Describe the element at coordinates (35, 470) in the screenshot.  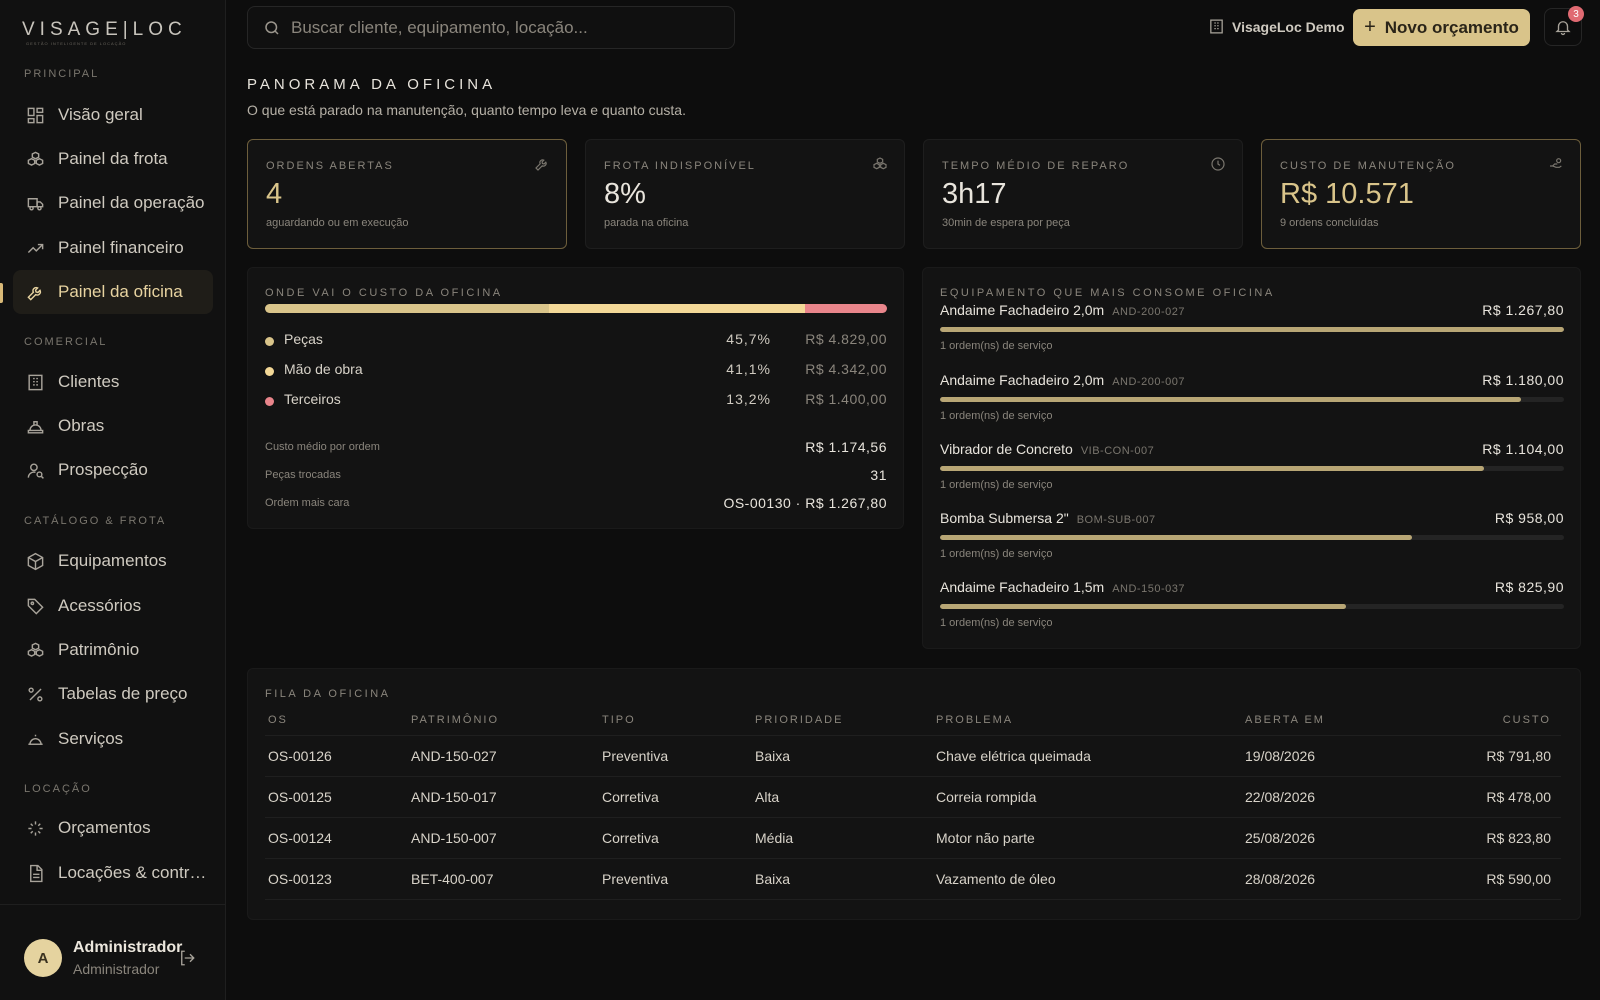
I see `user-search-icon` at that location.